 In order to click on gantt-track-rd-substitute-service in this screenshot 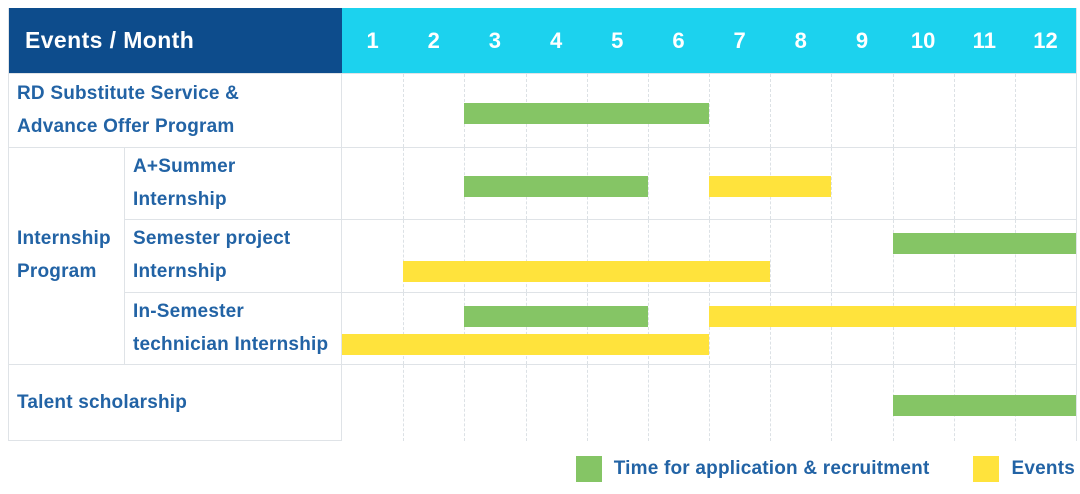, I will do `click(709, 111)`.